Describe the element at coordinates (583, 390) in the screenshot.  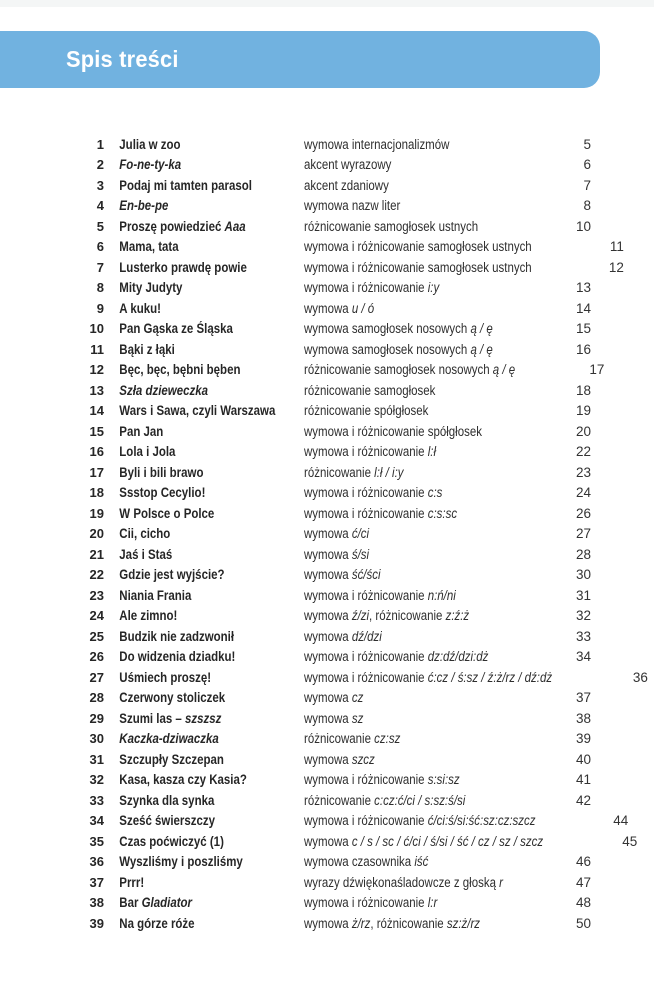
I see `toc-entry-page: 18` at that location.